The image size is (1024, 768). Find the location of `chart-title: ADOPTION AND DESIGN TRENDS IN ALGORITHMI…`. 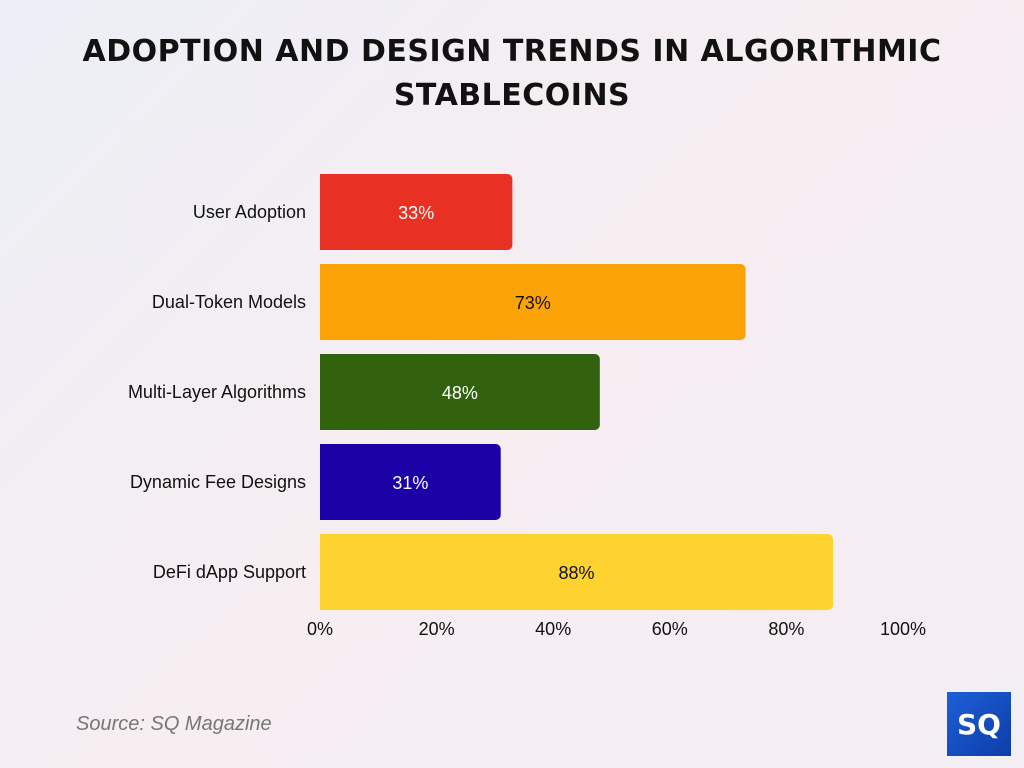

chart-title: ADOPTION AND DESIGN TRENDS IN ALGORITHMI… is located at coordinates (512, 73).